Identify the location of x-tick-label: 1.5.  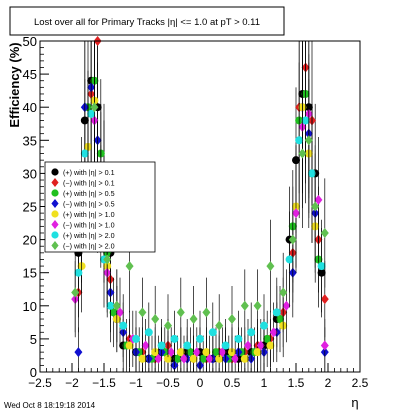
(296, 383).